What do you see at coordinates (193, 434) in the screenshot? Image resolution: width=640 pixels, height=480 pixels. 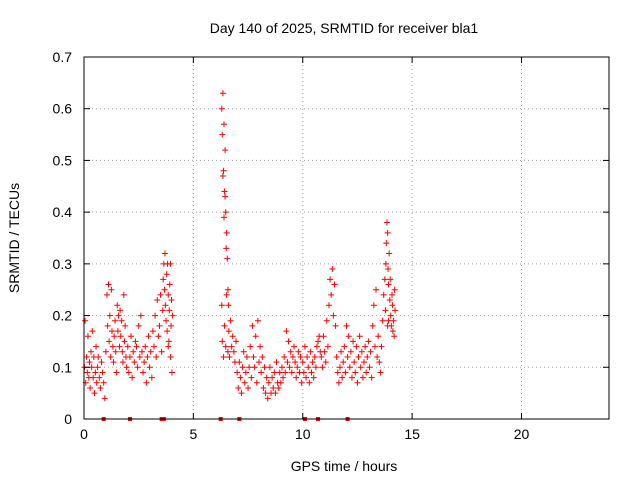 I see `x-tick-label: 5` at bounding box center [193, 434].